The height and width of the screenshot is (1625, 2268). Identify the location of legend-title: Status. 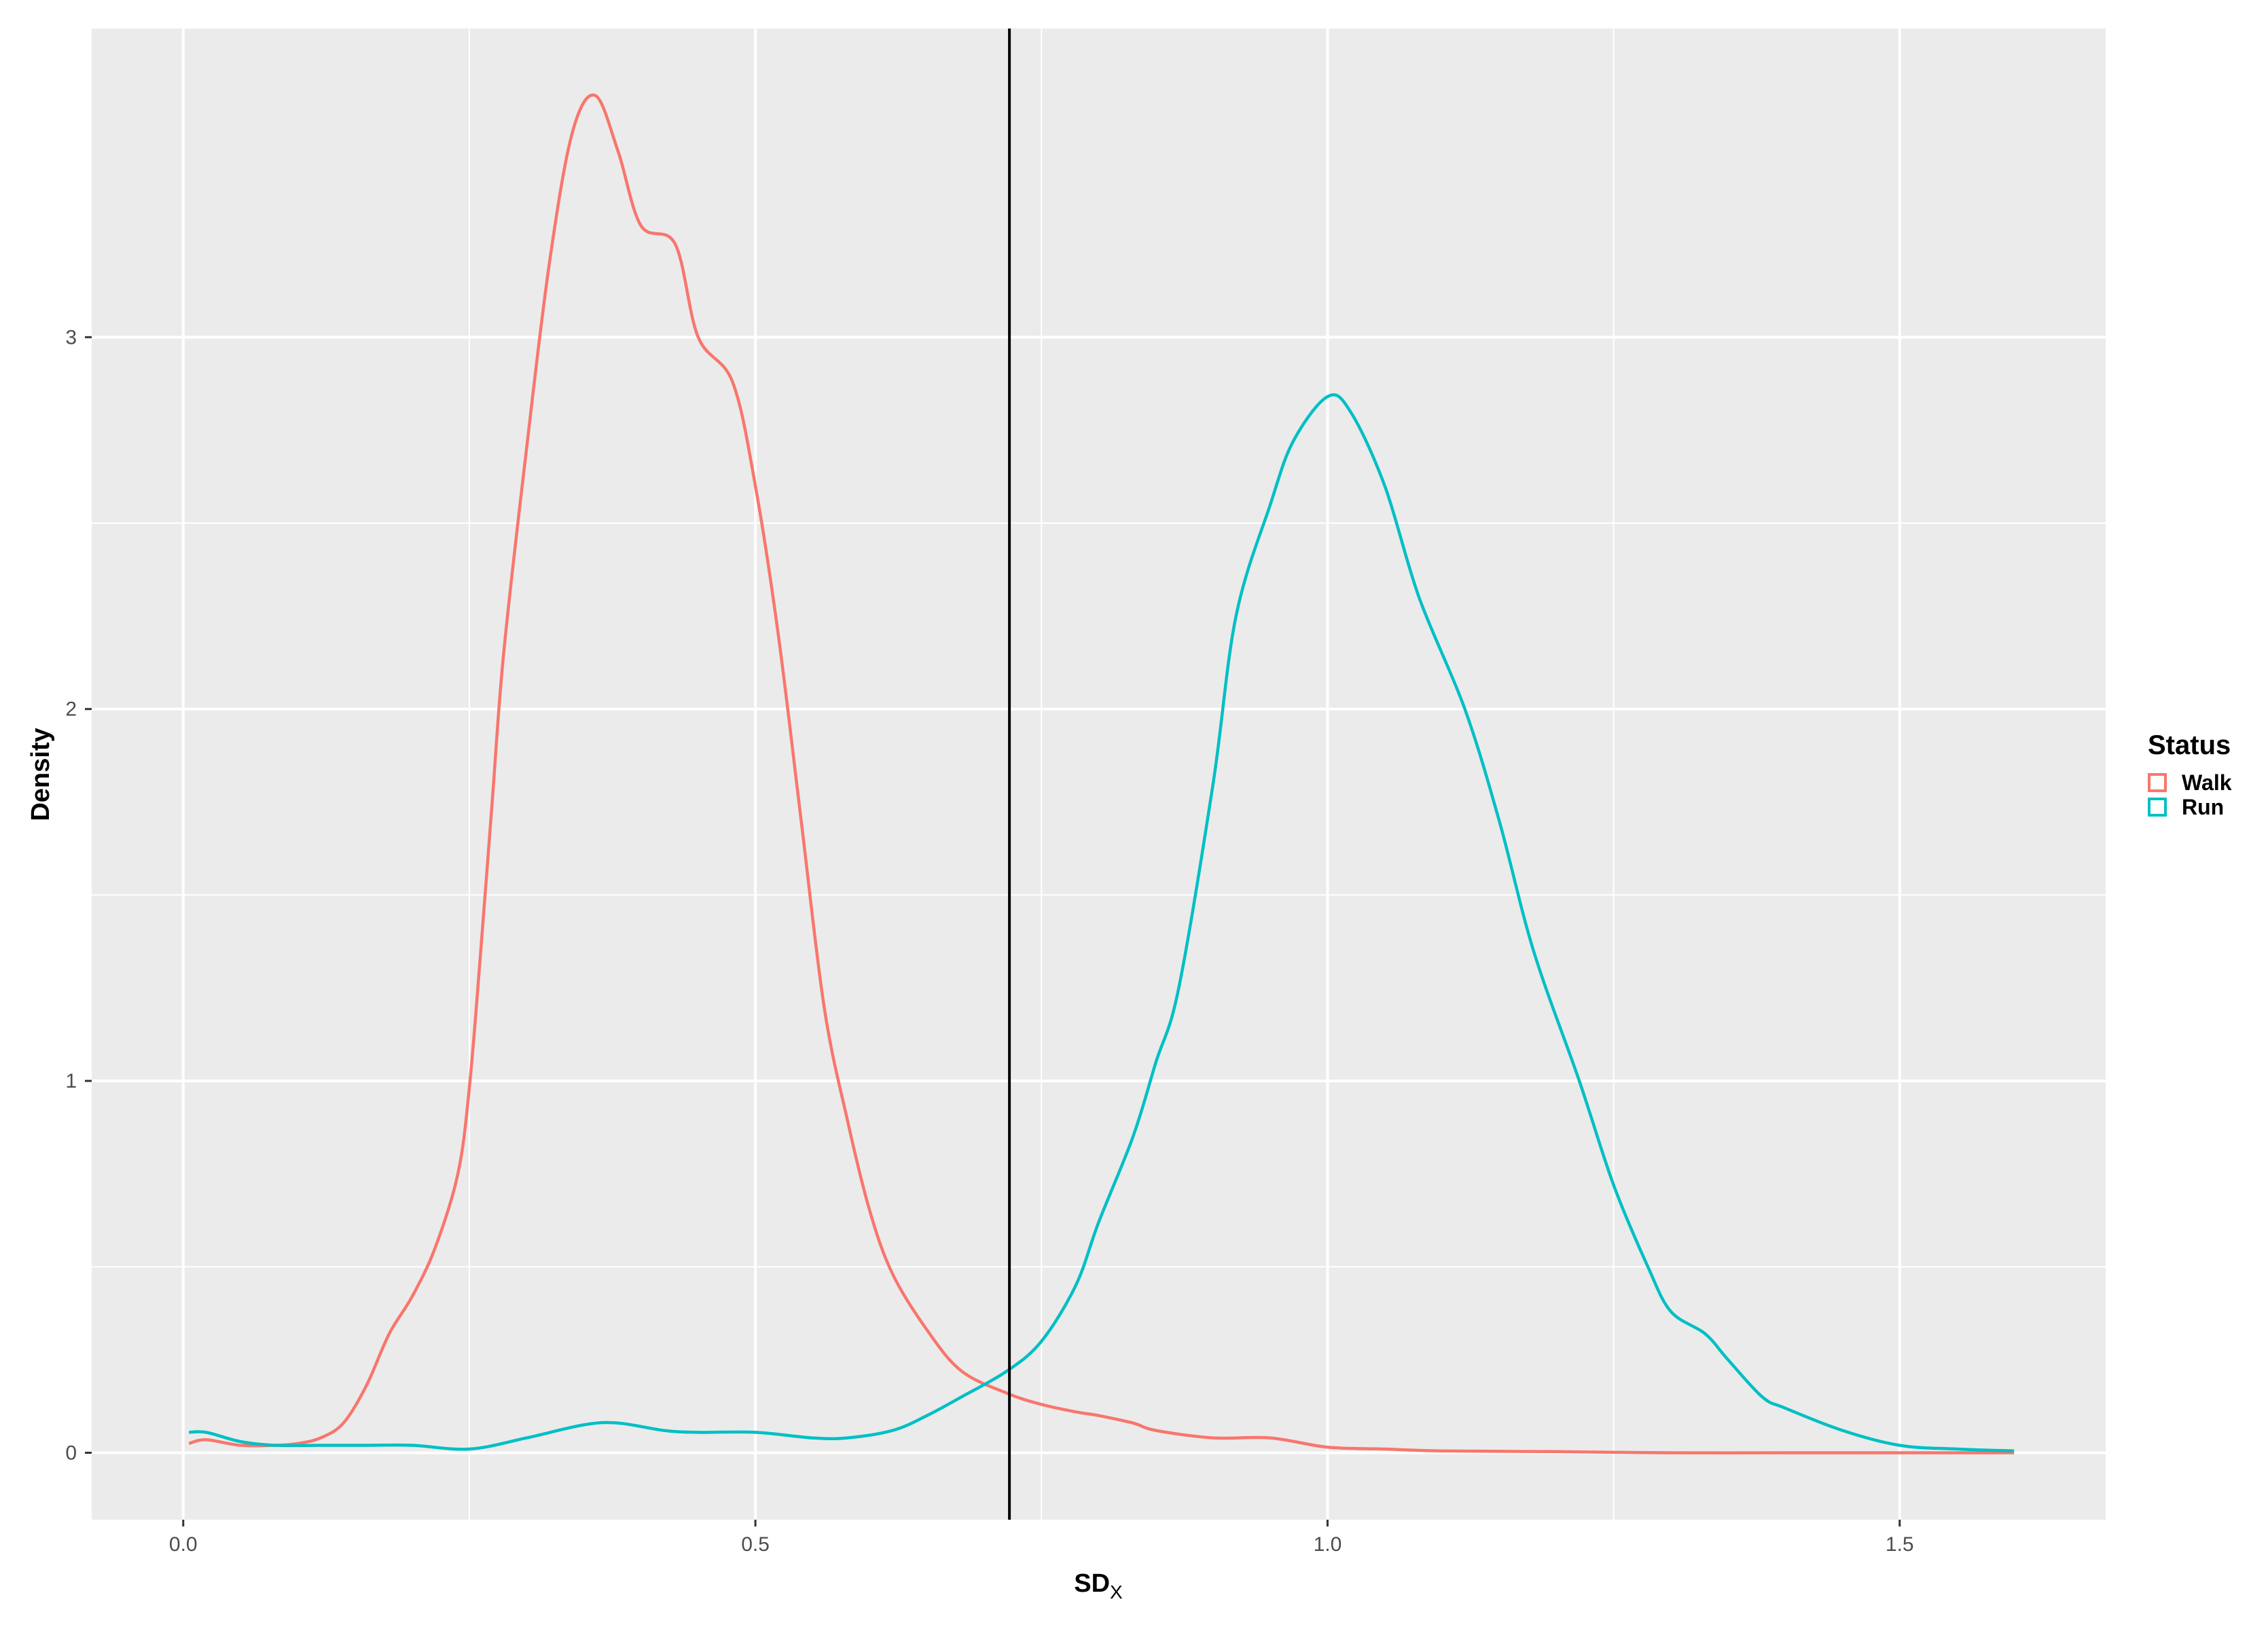
(2189, 745).